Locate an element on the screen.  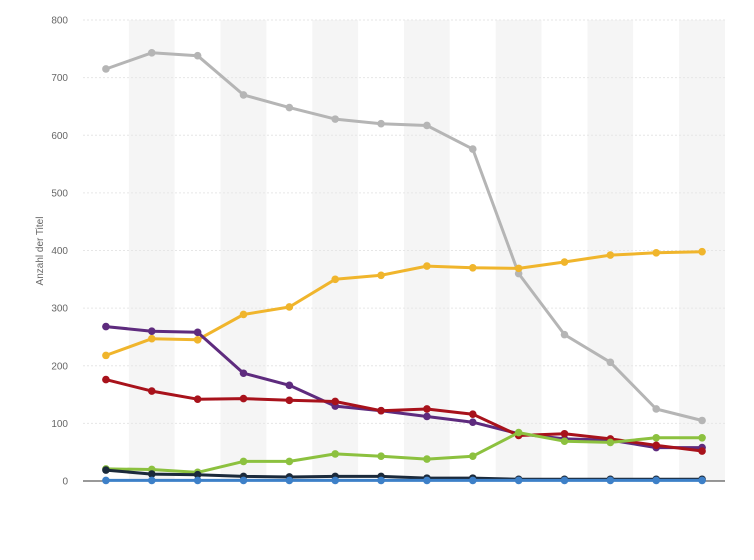
y-tick-label: 200 is located at coordinates (59, 366).